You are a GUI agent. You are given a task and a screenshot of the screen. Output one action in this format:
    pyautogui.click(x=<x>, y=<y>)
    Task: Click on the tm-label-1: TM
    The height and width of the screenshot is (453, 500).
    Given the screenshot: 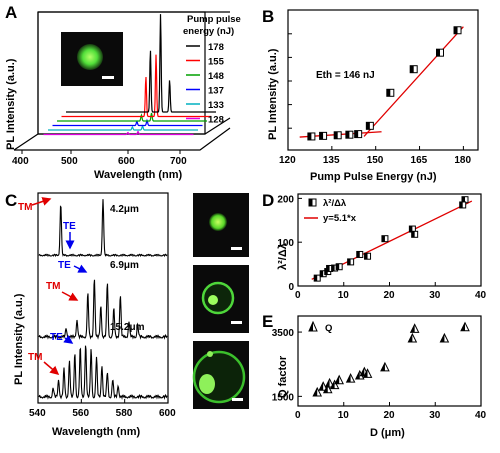 What is the action you would take?
    pyautogui.click(x=25, y=207)
    